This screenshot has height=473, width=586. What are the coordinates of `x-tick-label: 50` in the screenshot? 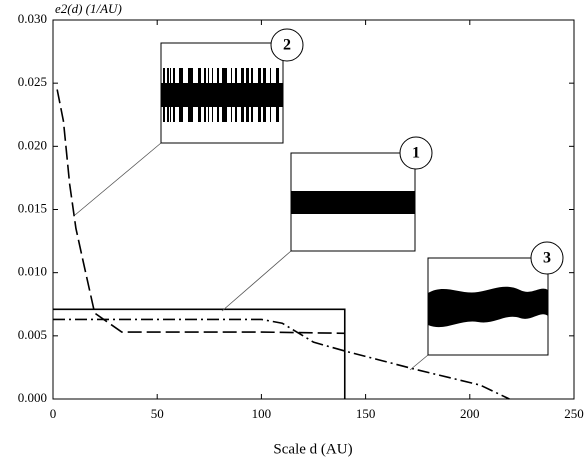 It's located at (157, 413).